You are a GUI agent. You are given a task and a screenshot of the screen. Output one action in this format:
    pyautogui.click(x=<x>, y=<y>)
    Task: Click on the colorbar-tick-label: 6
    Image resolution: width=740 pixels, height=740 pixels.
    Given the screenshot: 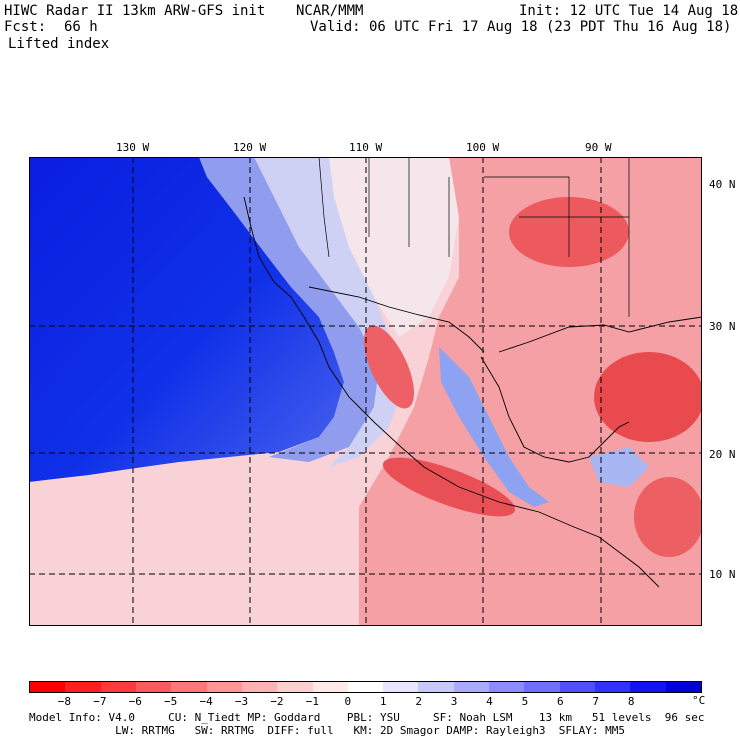 What is the action you would take?
    pyautogui.click(x=560, y=701)
    